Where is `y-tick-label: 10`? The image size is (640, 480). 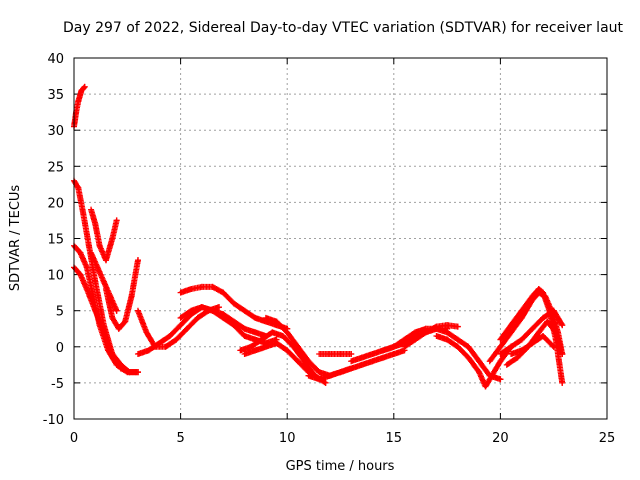
y-tick-label: 10 is located at coordinates (55, 276).